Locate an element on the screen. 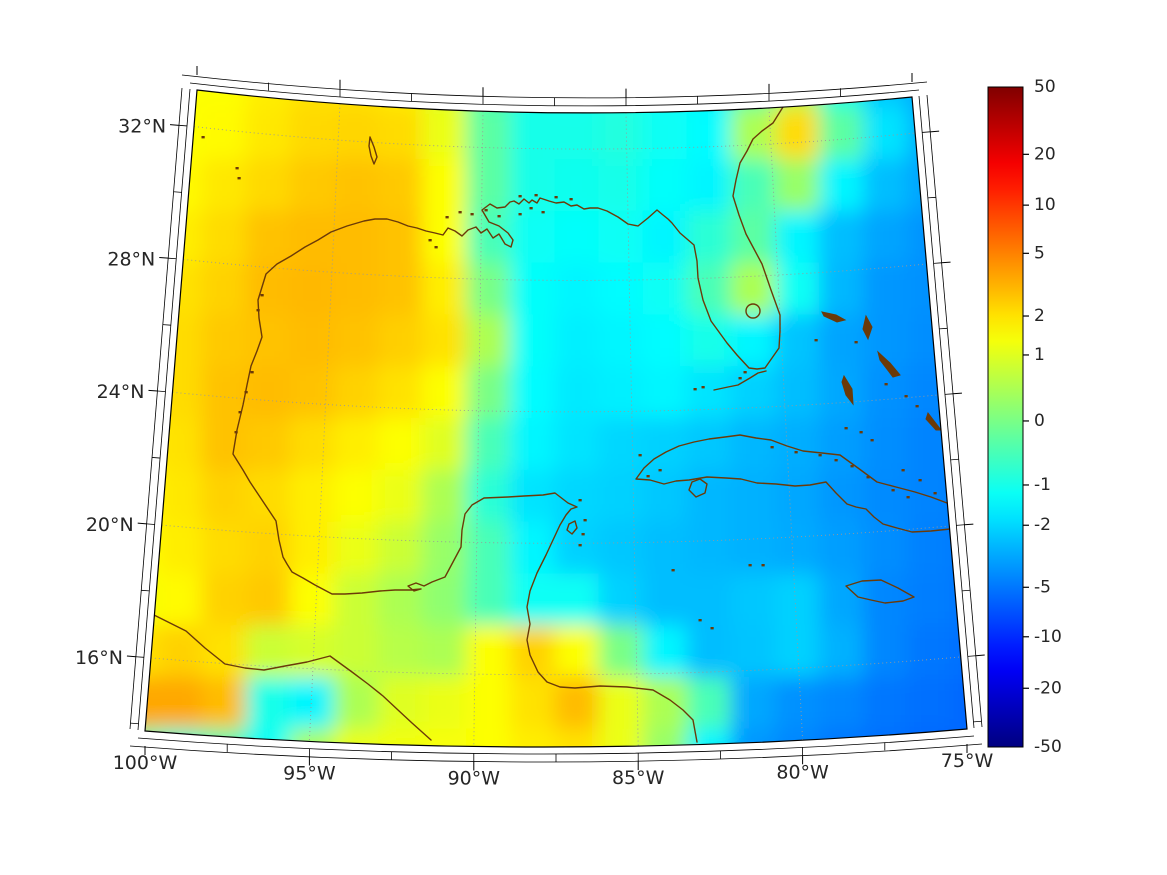 The image size is (1167, 875). lat-tick-label: 20°N is located at coordinates (110, 525).